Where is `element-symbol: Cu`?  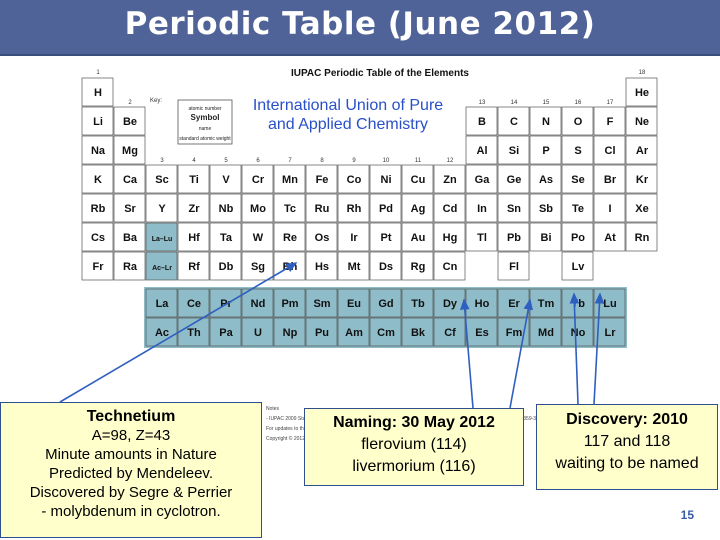
element-symbol: Cu is located at coordinates (418, 180).